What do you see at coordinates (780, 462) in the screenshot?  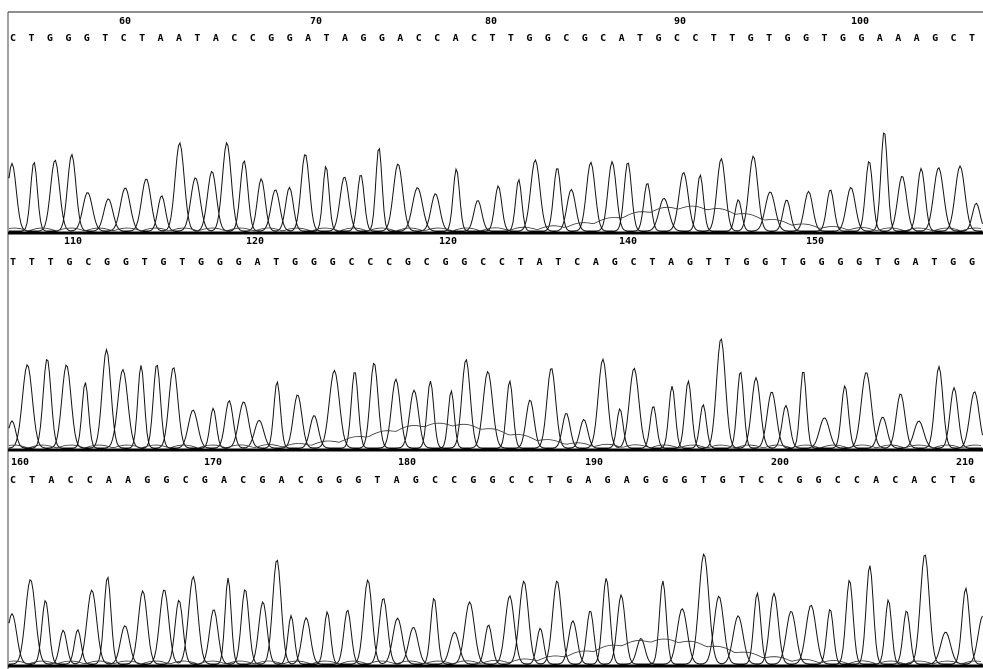 I see `position-label: 200` at bounding box center [780, 462].